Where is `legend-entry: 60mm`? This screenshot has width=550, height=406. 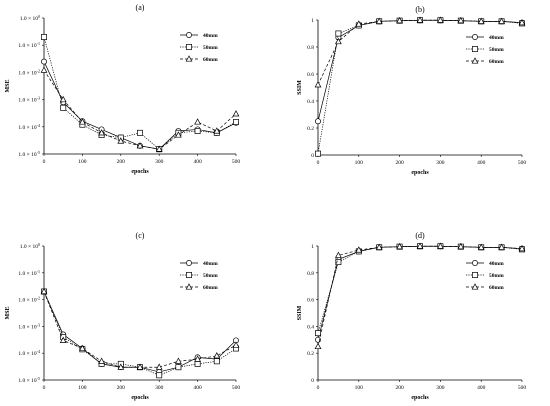 legend-entry: 60mm is located at coordinates (485, 287).